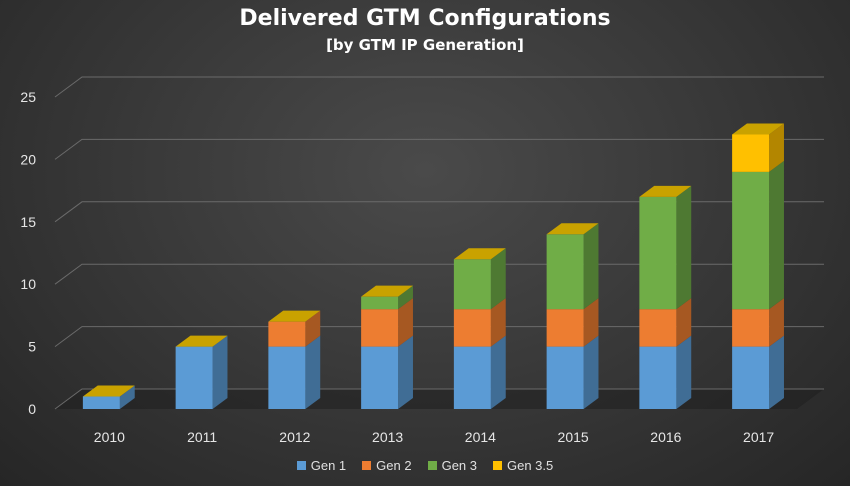 The image size is (850, 486). Describe the element at coordinates (452, 465) in the screenshot. I see `legend-item-gen3: Gen 3` at that location.